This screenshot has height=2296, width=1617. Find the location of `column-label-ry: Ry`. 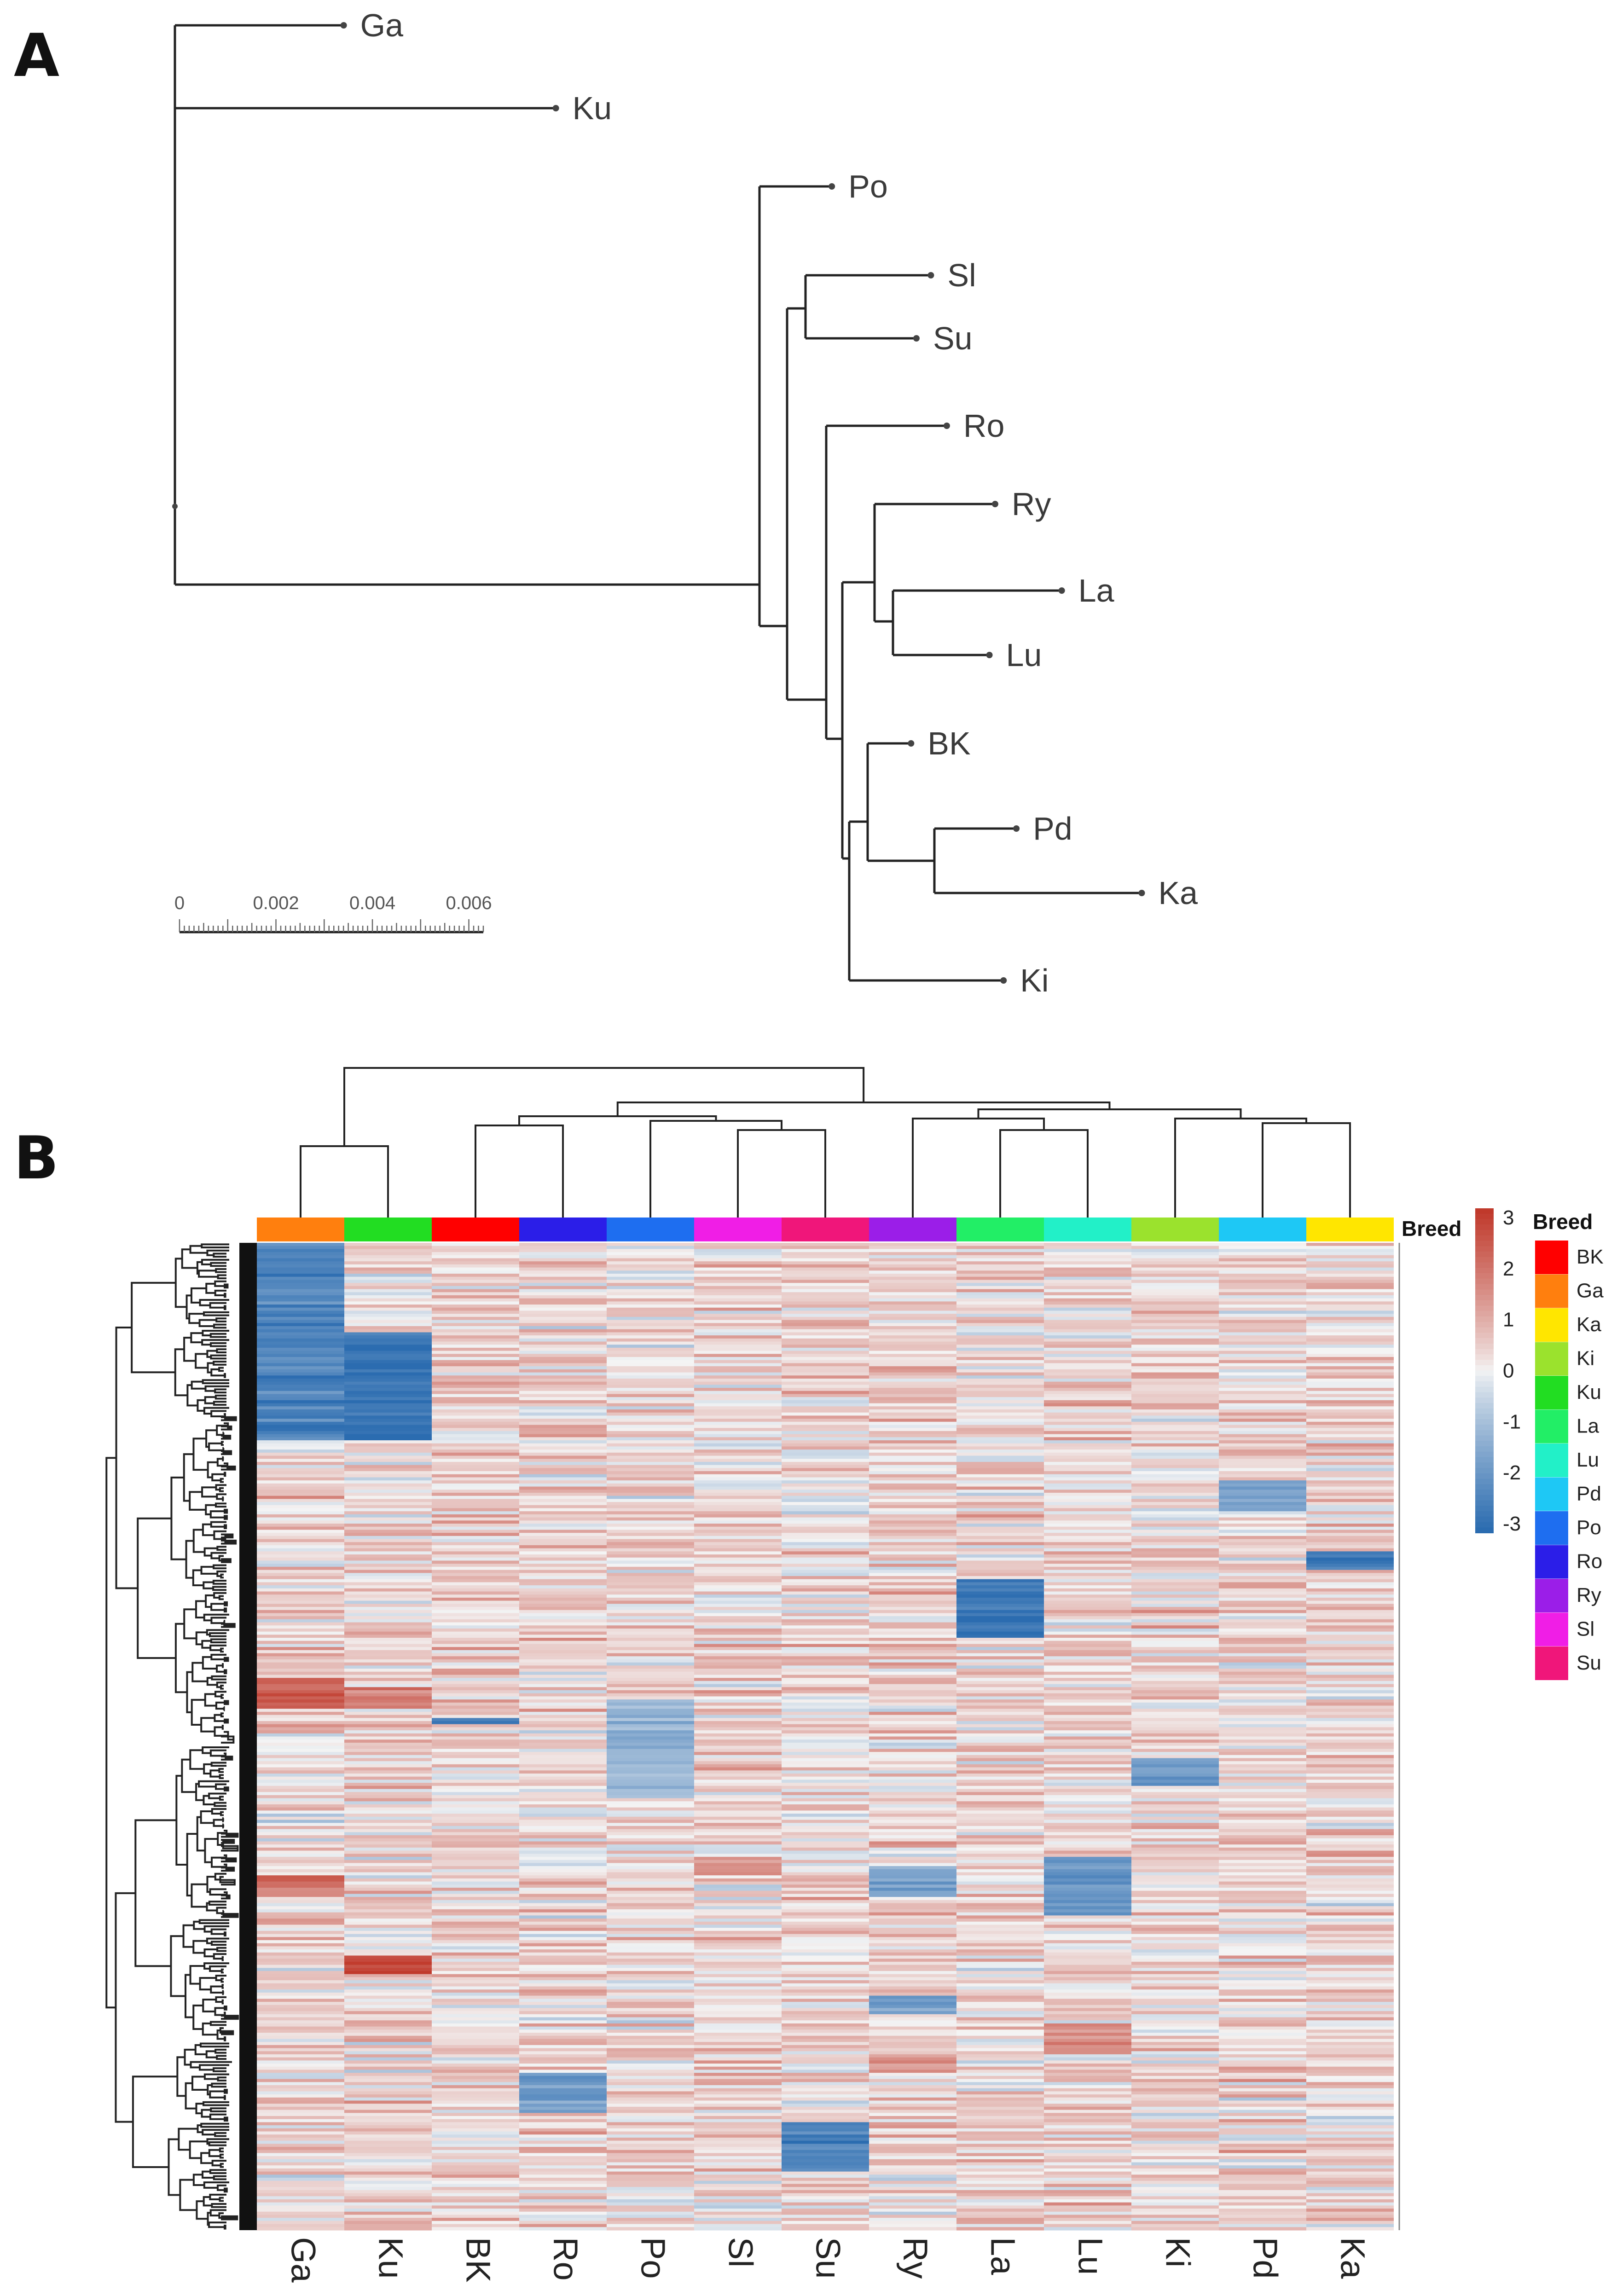

column-label-ry: Ry is located at coordinates (915, 2258).